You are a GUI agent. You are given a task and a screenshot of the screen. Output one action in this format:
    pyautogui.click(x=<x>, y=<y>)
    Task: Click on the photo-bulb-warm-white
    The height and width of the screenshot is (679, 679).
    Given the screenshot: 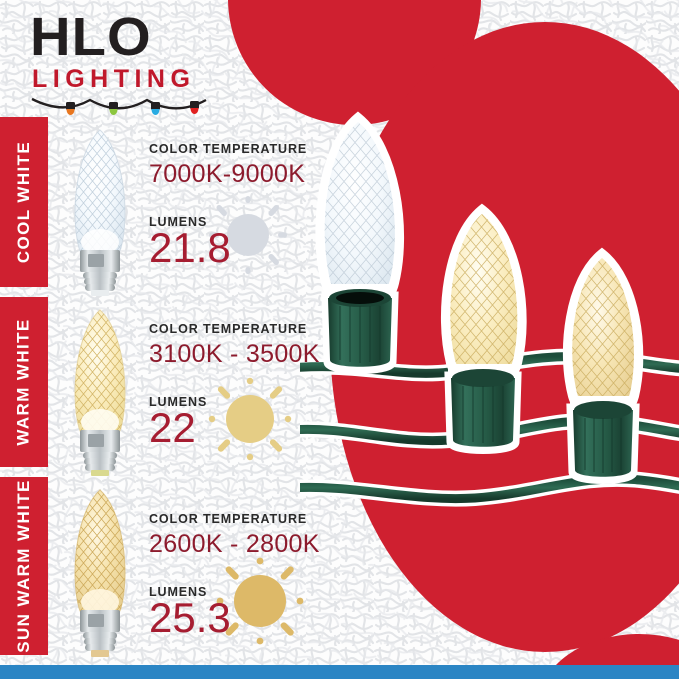 What is the action you would take?
    pyautogui.click(x=483, y=328)
    